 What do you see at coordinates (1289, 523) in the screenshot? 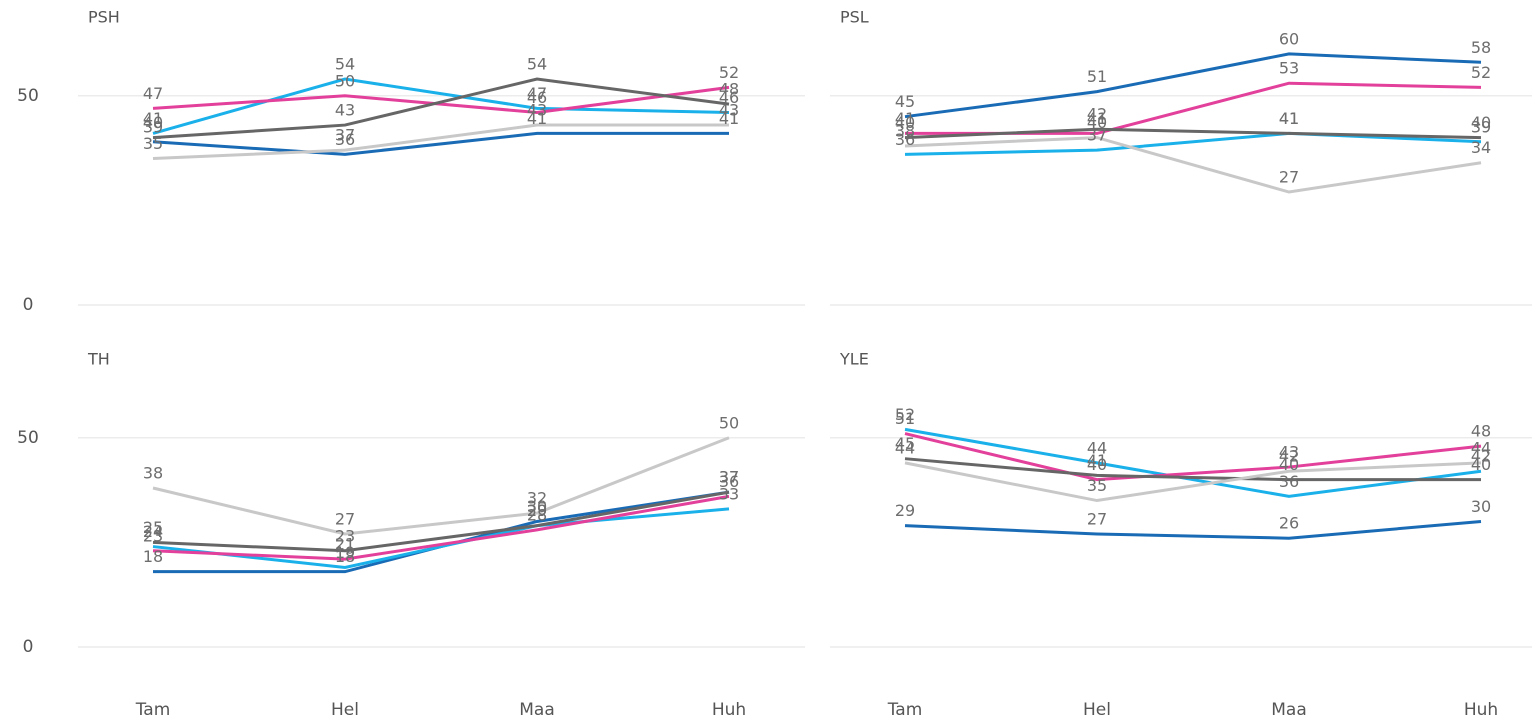
I see `data-label: 26` at bounding box center [1289, 523].